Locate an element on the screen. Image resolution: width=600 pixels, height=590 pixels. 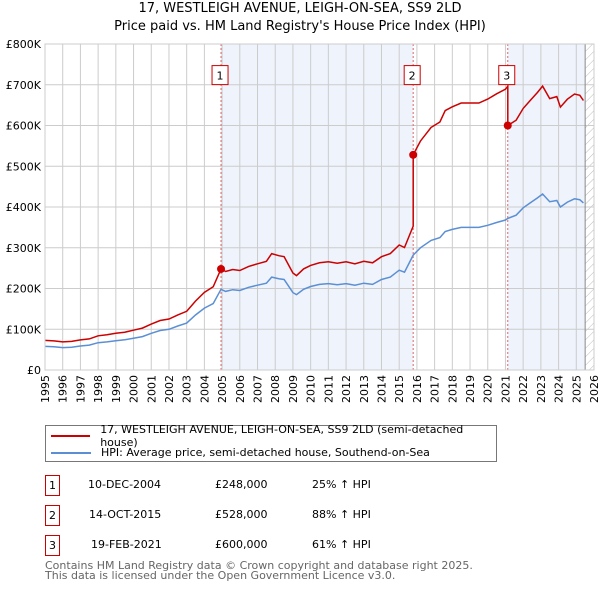
x-tick-label: 2008 is located at coordinates (275, 389).